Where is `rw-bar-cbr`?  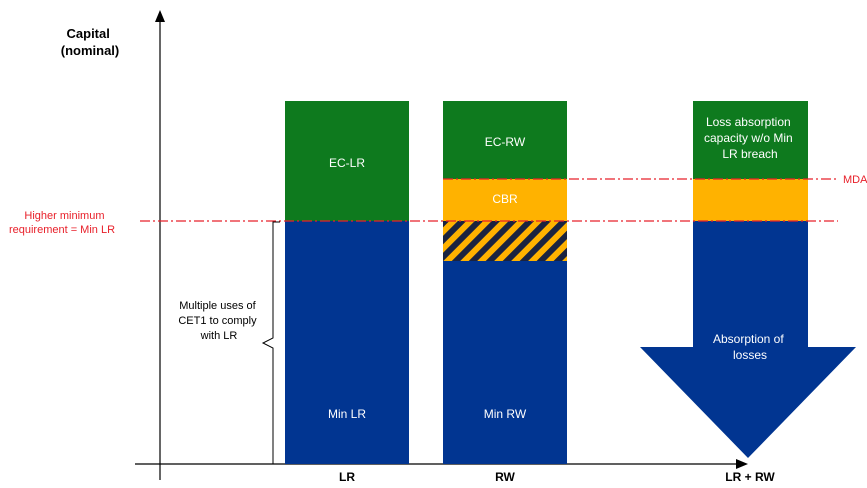
rw-bar-cbr is located at coordinates (505, 200).